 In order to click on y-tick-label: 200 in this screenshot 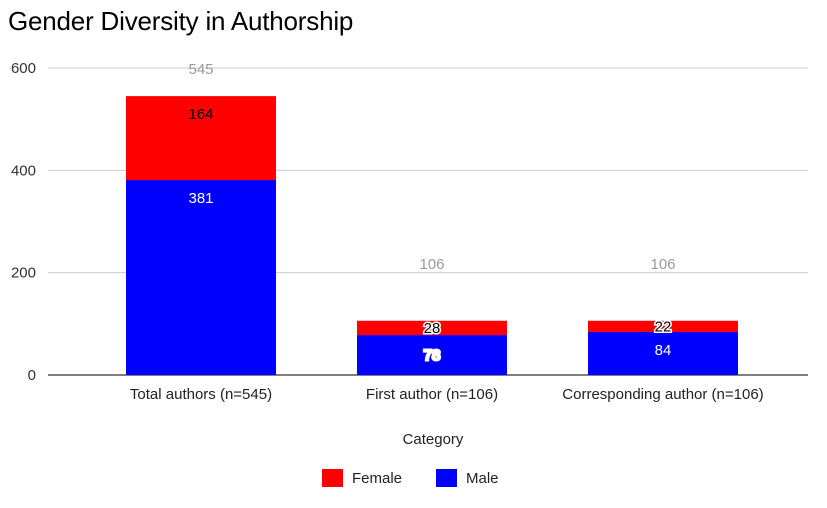, I will do `click(23, 273)`.